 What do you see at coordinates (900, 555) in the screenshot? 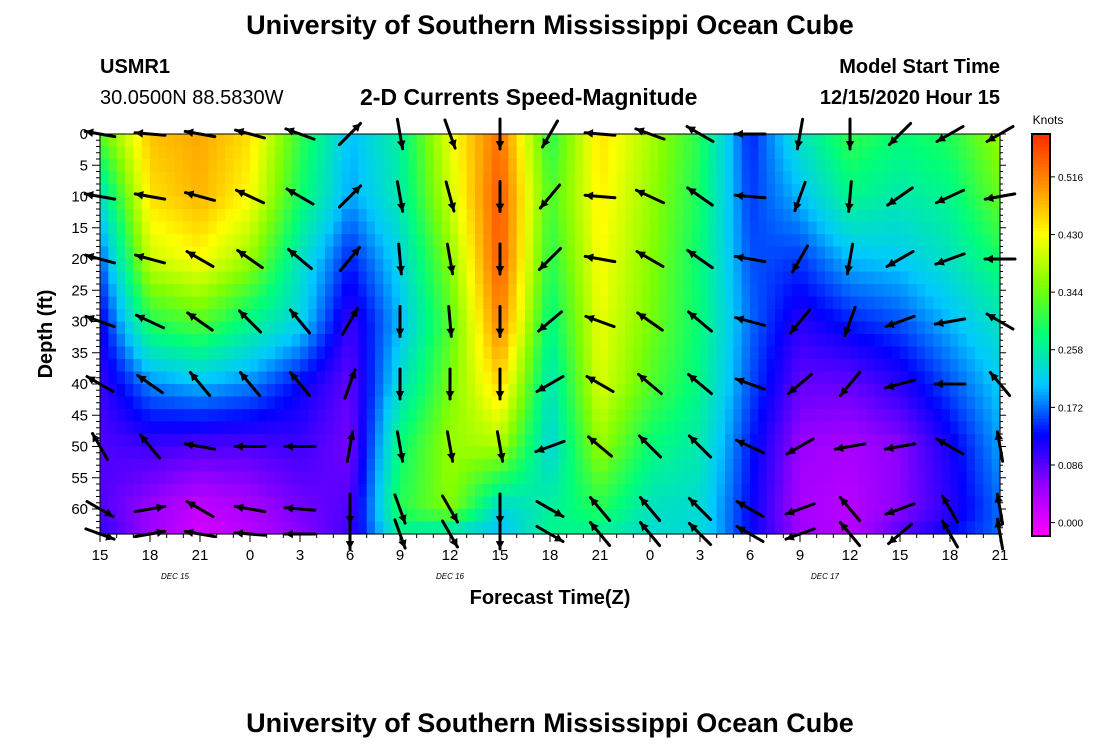
I see `x-tick-label: 15` at bounding box center [900, 555].